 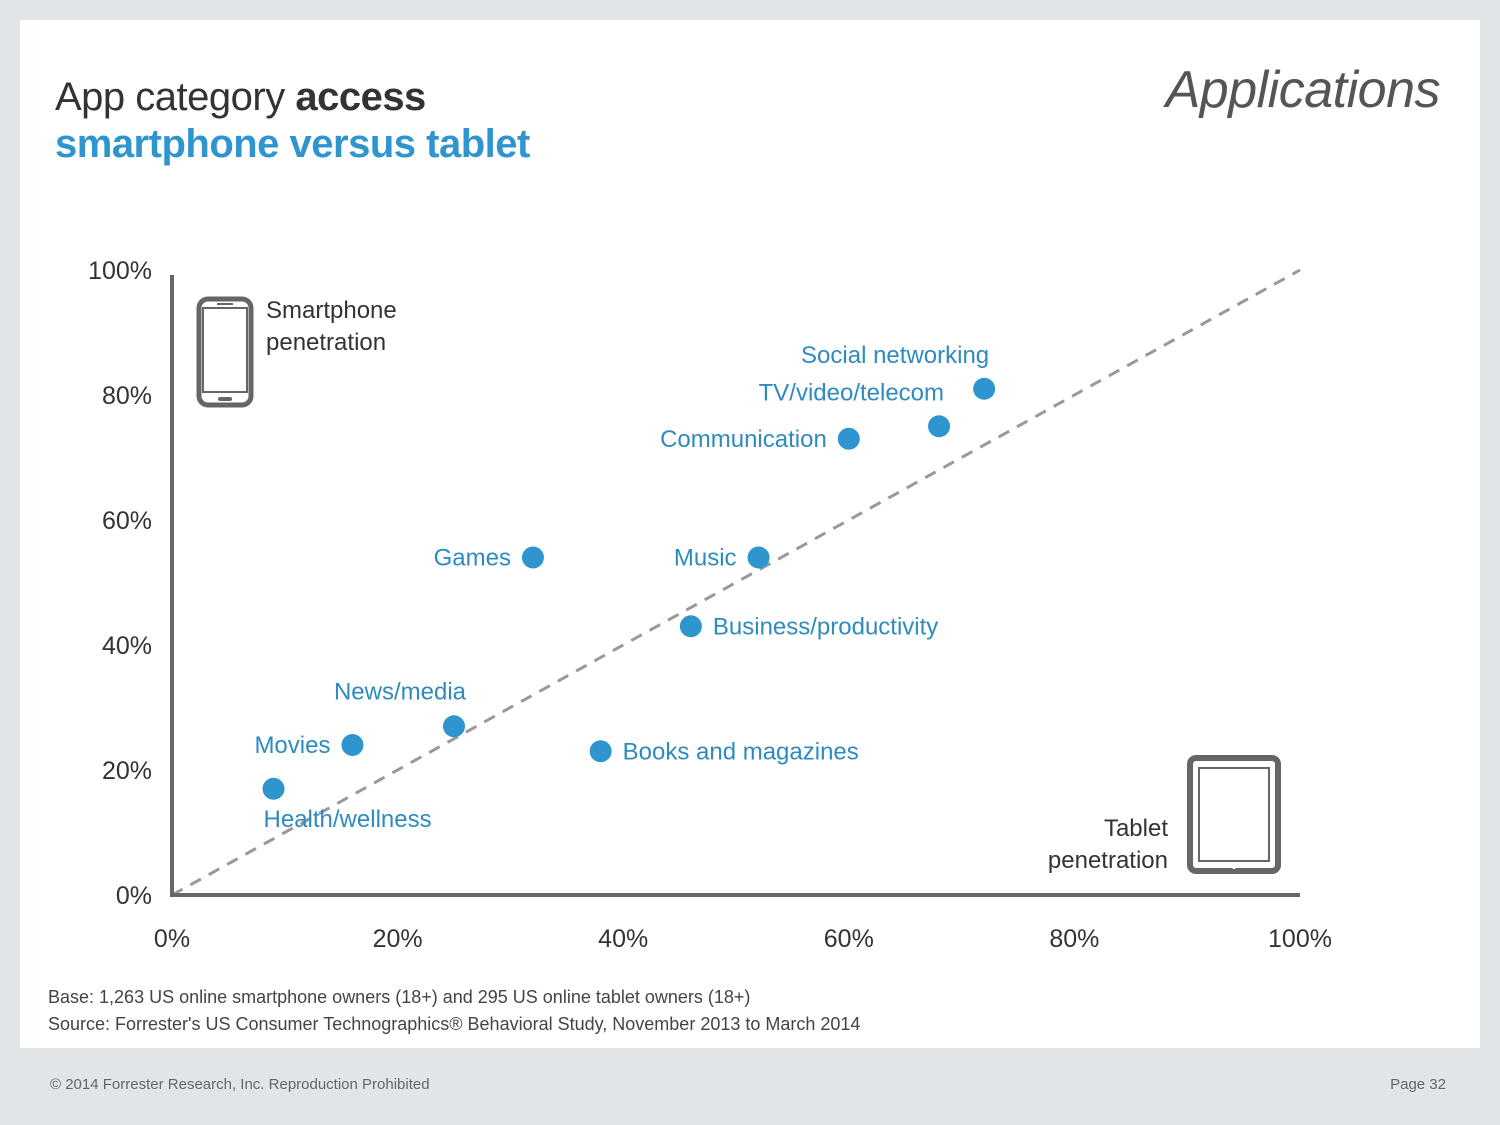 What do you see at coordinates (1418, 1084) in the screenshot?
I see `page-number: Page 32` at bounding box center [1418, 1084].